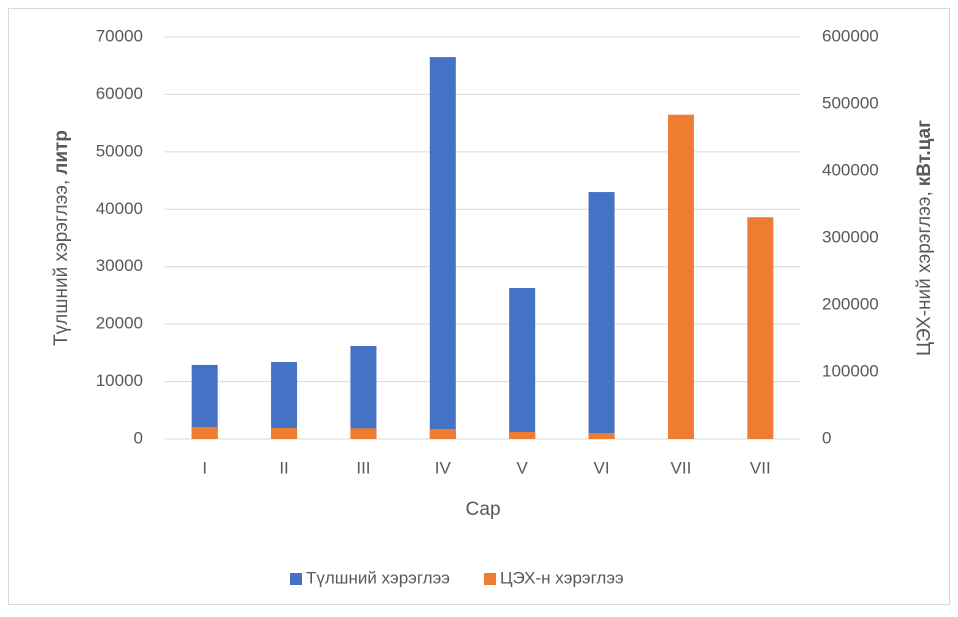 The image size is (958, 617). Describe the element at coordinates (523, 467) in the screenshot. I see `x-tick-label: V` at that location.